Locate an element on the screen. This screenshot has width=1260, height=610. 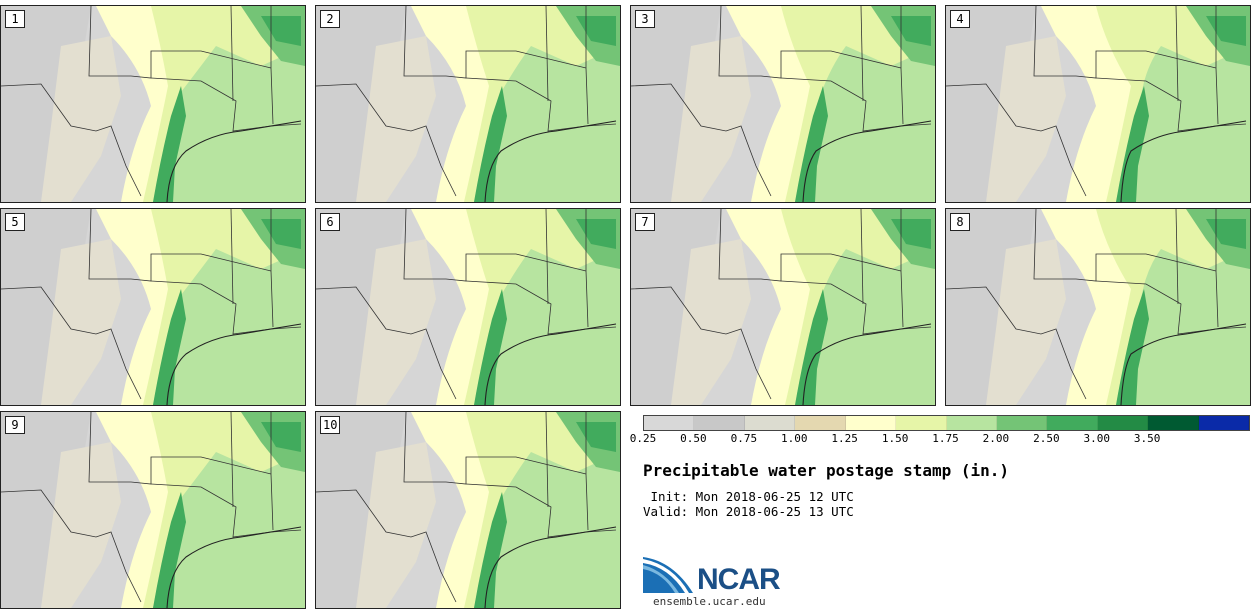
map-panel: 2 is located at coordinates (468, 104).